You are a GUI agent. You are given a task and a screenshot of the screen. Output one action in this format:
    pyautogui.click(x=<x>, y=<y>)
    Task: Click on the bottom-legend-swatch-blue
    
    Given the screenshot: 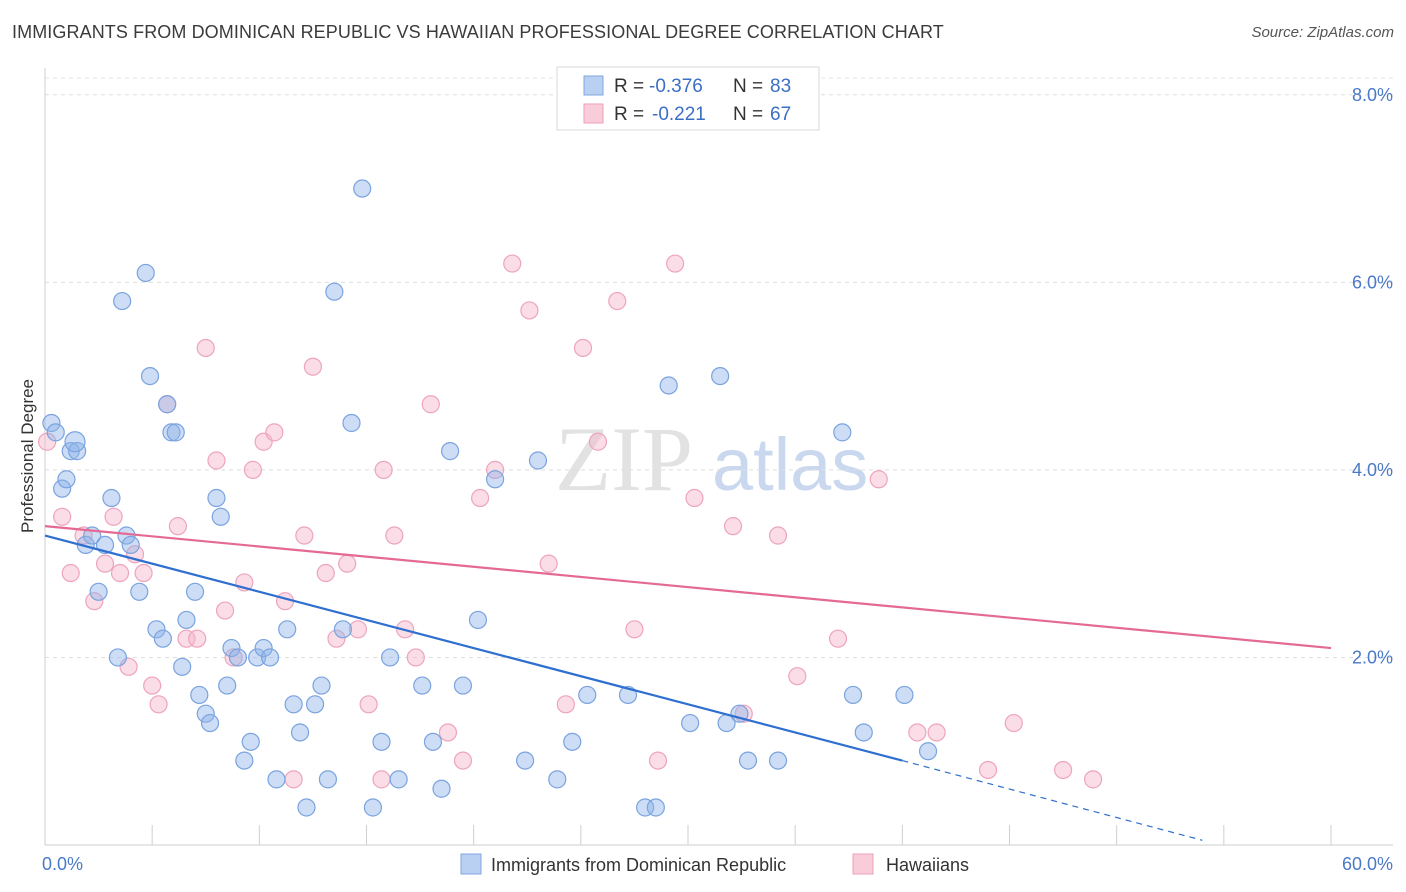 What is the action you would take?
    pyautogui.click(x=471, y=864)
    